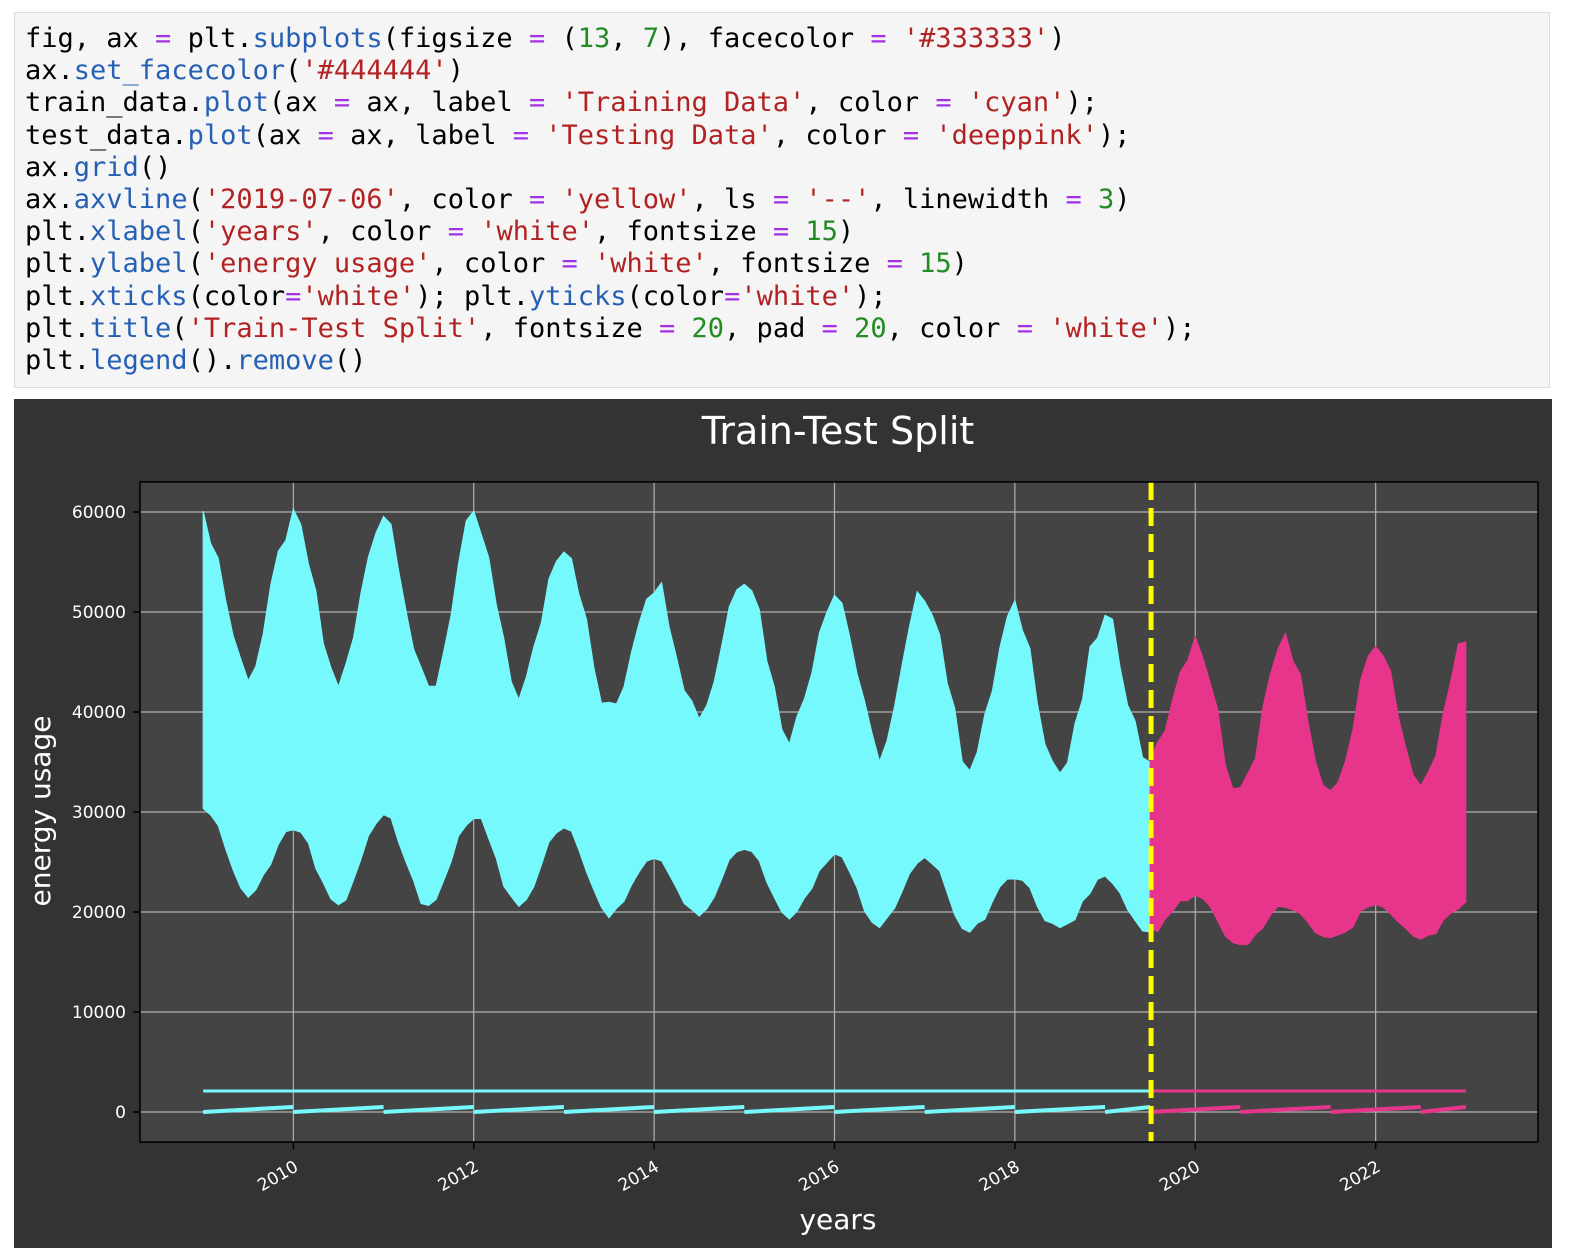  Describe the element at coordinates (301, 200) in the screenshot. I see `code-token: '2019-07-06'` at that location.